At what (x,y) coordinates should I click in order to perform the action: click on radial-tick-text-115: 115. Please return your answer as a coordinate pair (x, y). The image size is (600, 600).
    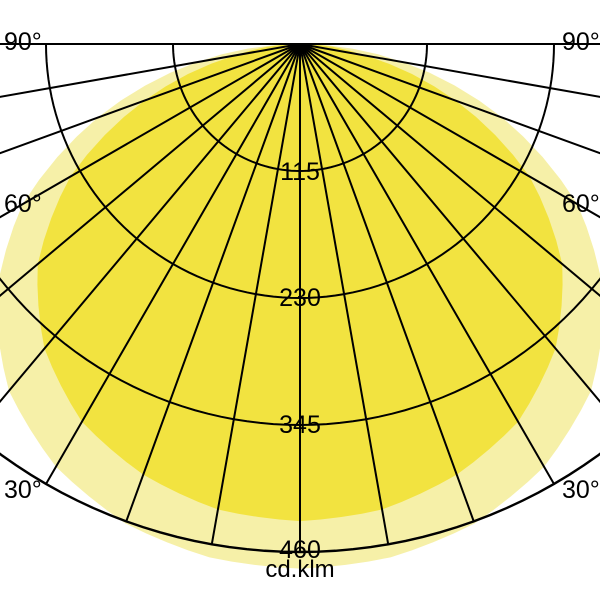
    Looking at the image, I should click on (300, 172).